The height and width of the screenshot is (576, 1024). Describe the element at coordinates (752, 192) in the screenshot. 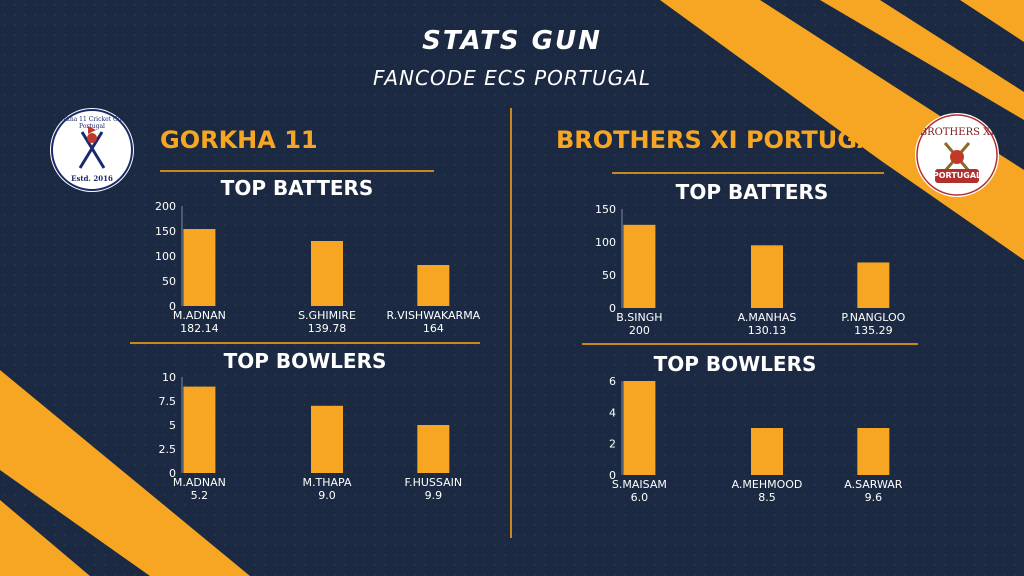

I see `right-batters-title: TOP BATTERS` at that location.